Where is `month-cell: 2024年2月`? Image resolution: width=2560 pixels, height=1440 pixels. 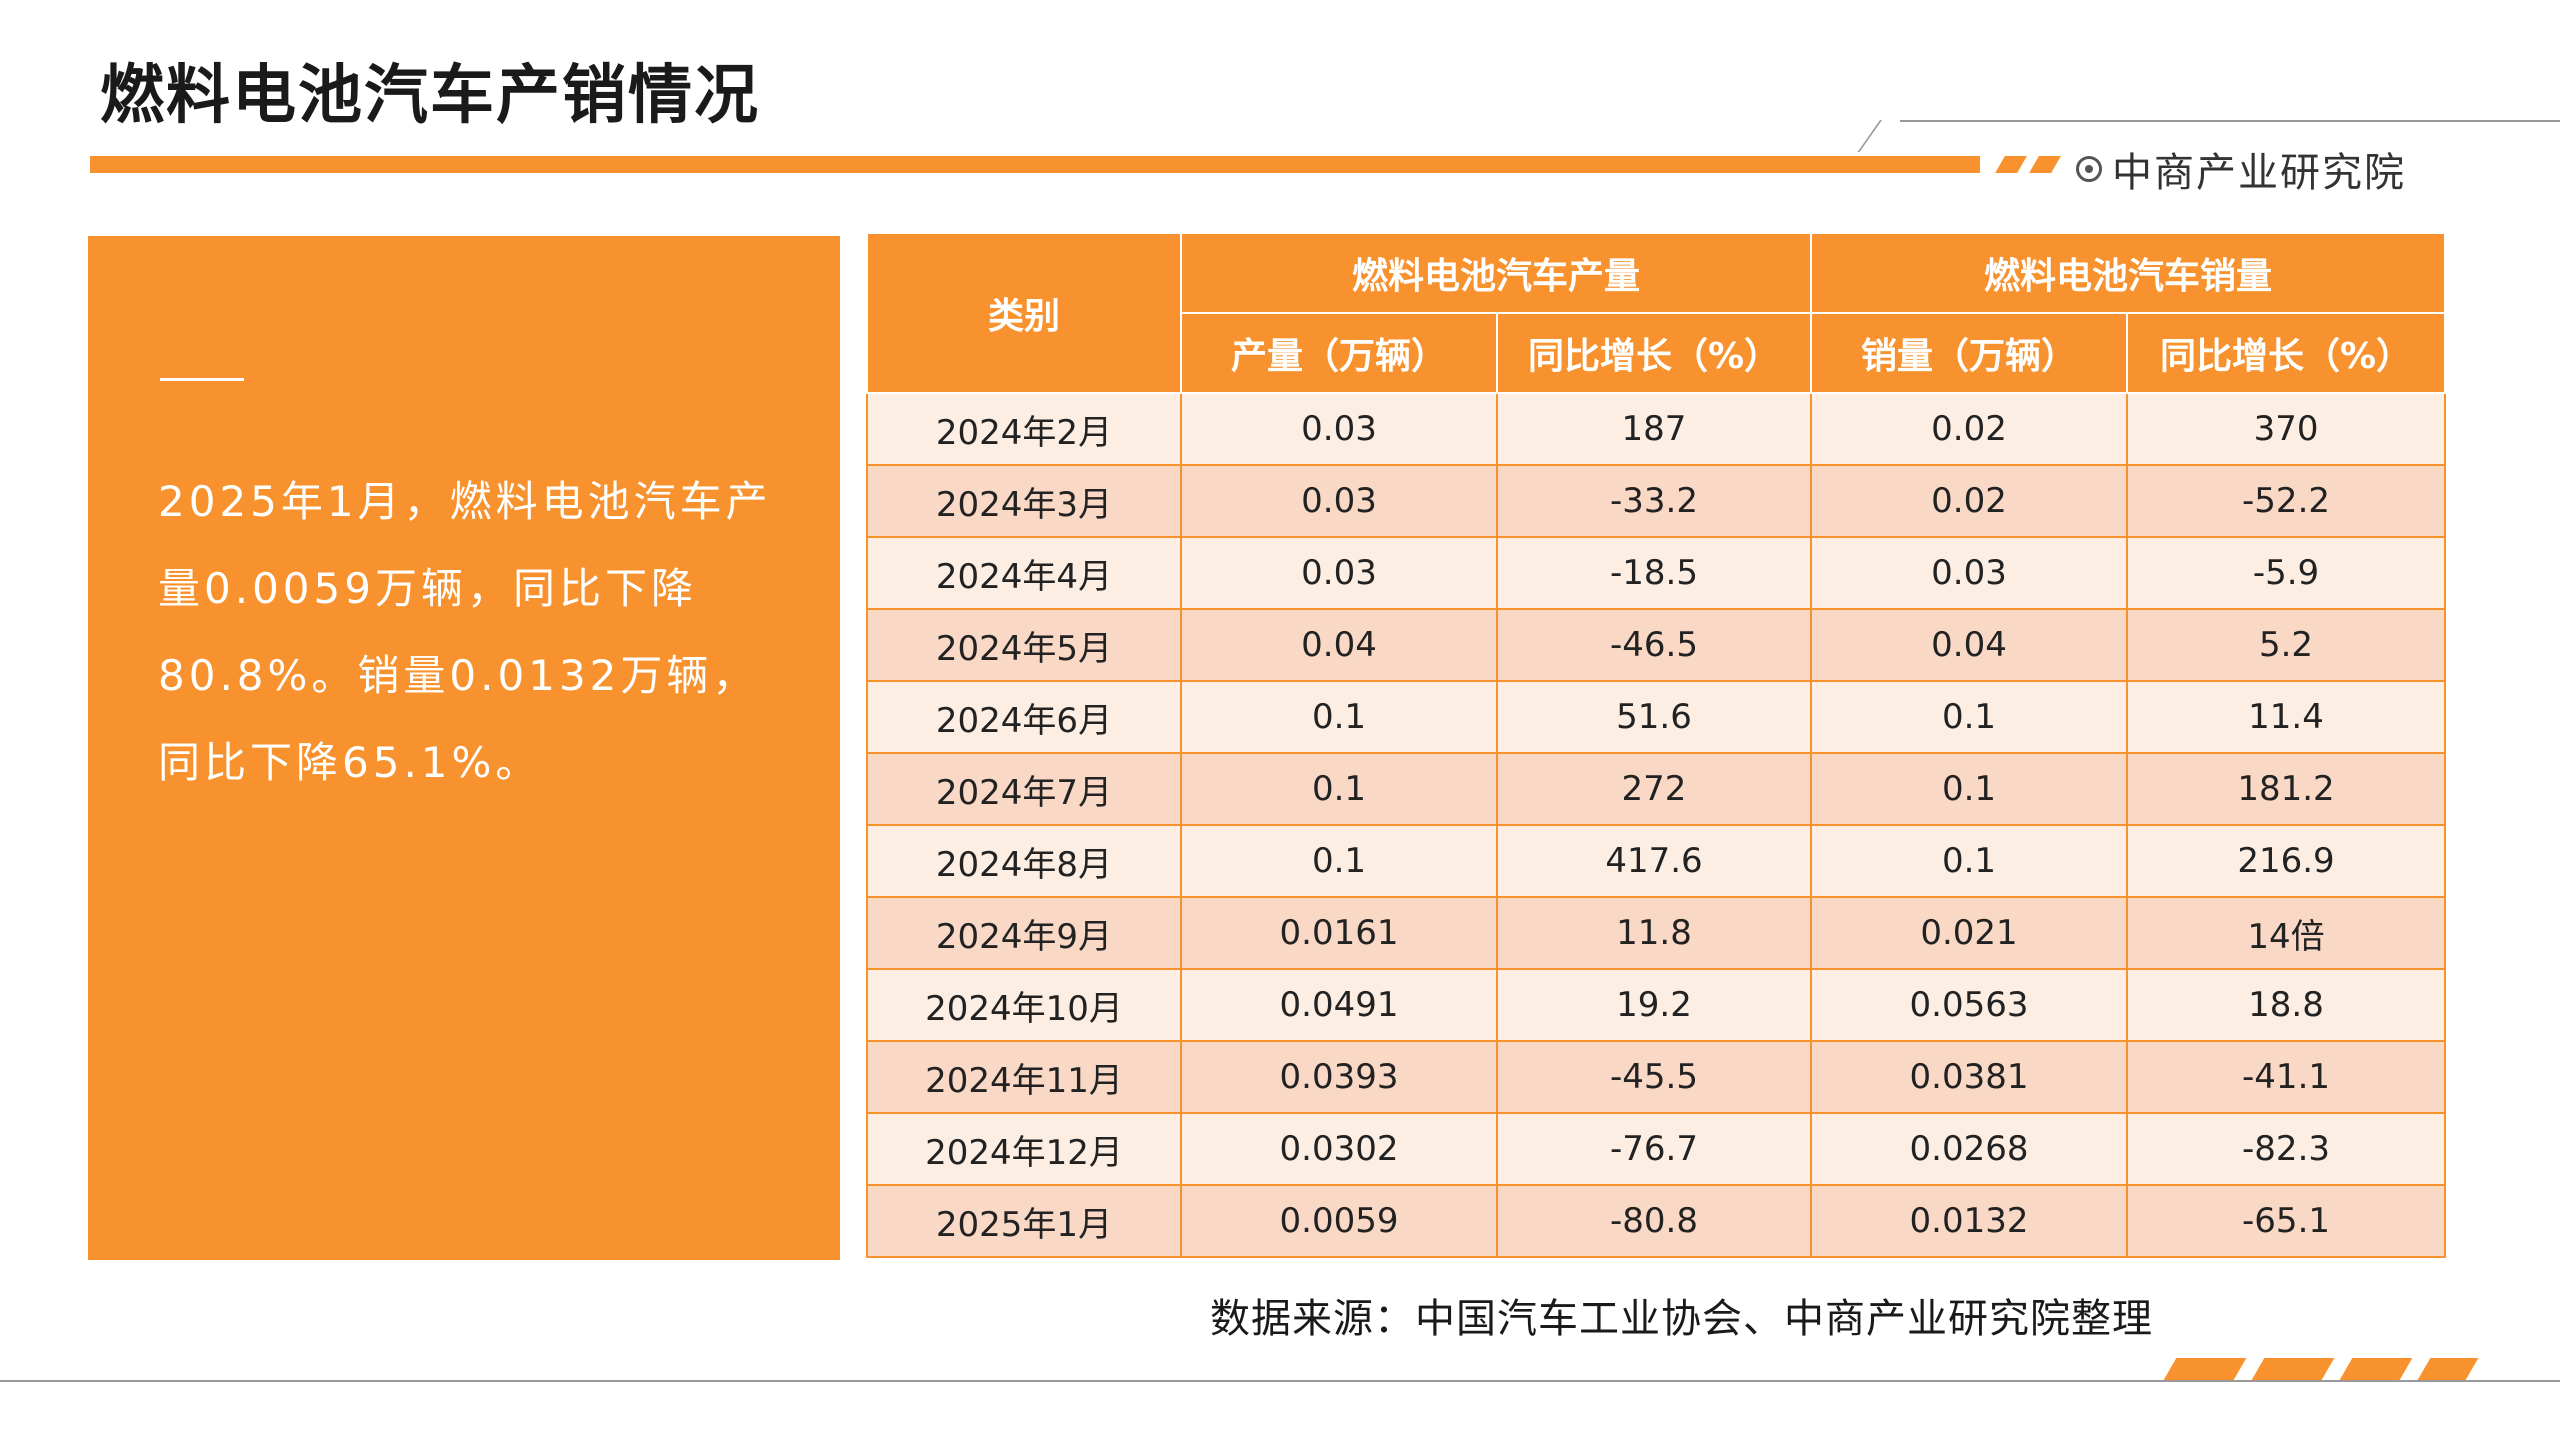
month-cell: 2024年2月 is located at coordinates (1024, 429).